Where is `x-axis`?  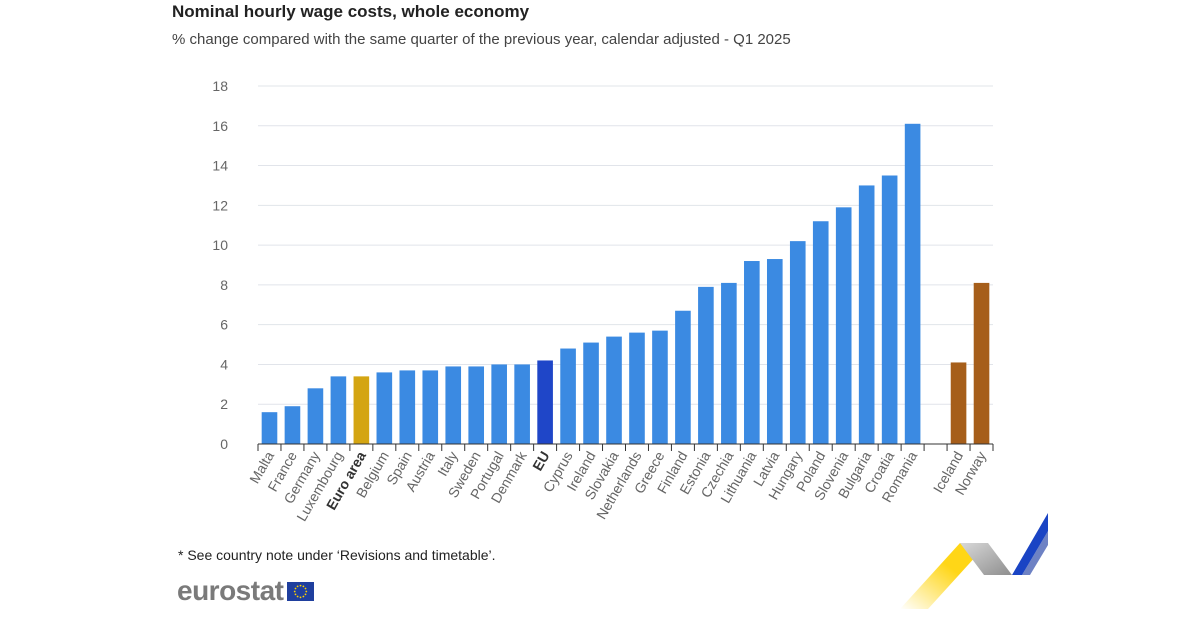 x-axis is located at coordinates (625, 447).